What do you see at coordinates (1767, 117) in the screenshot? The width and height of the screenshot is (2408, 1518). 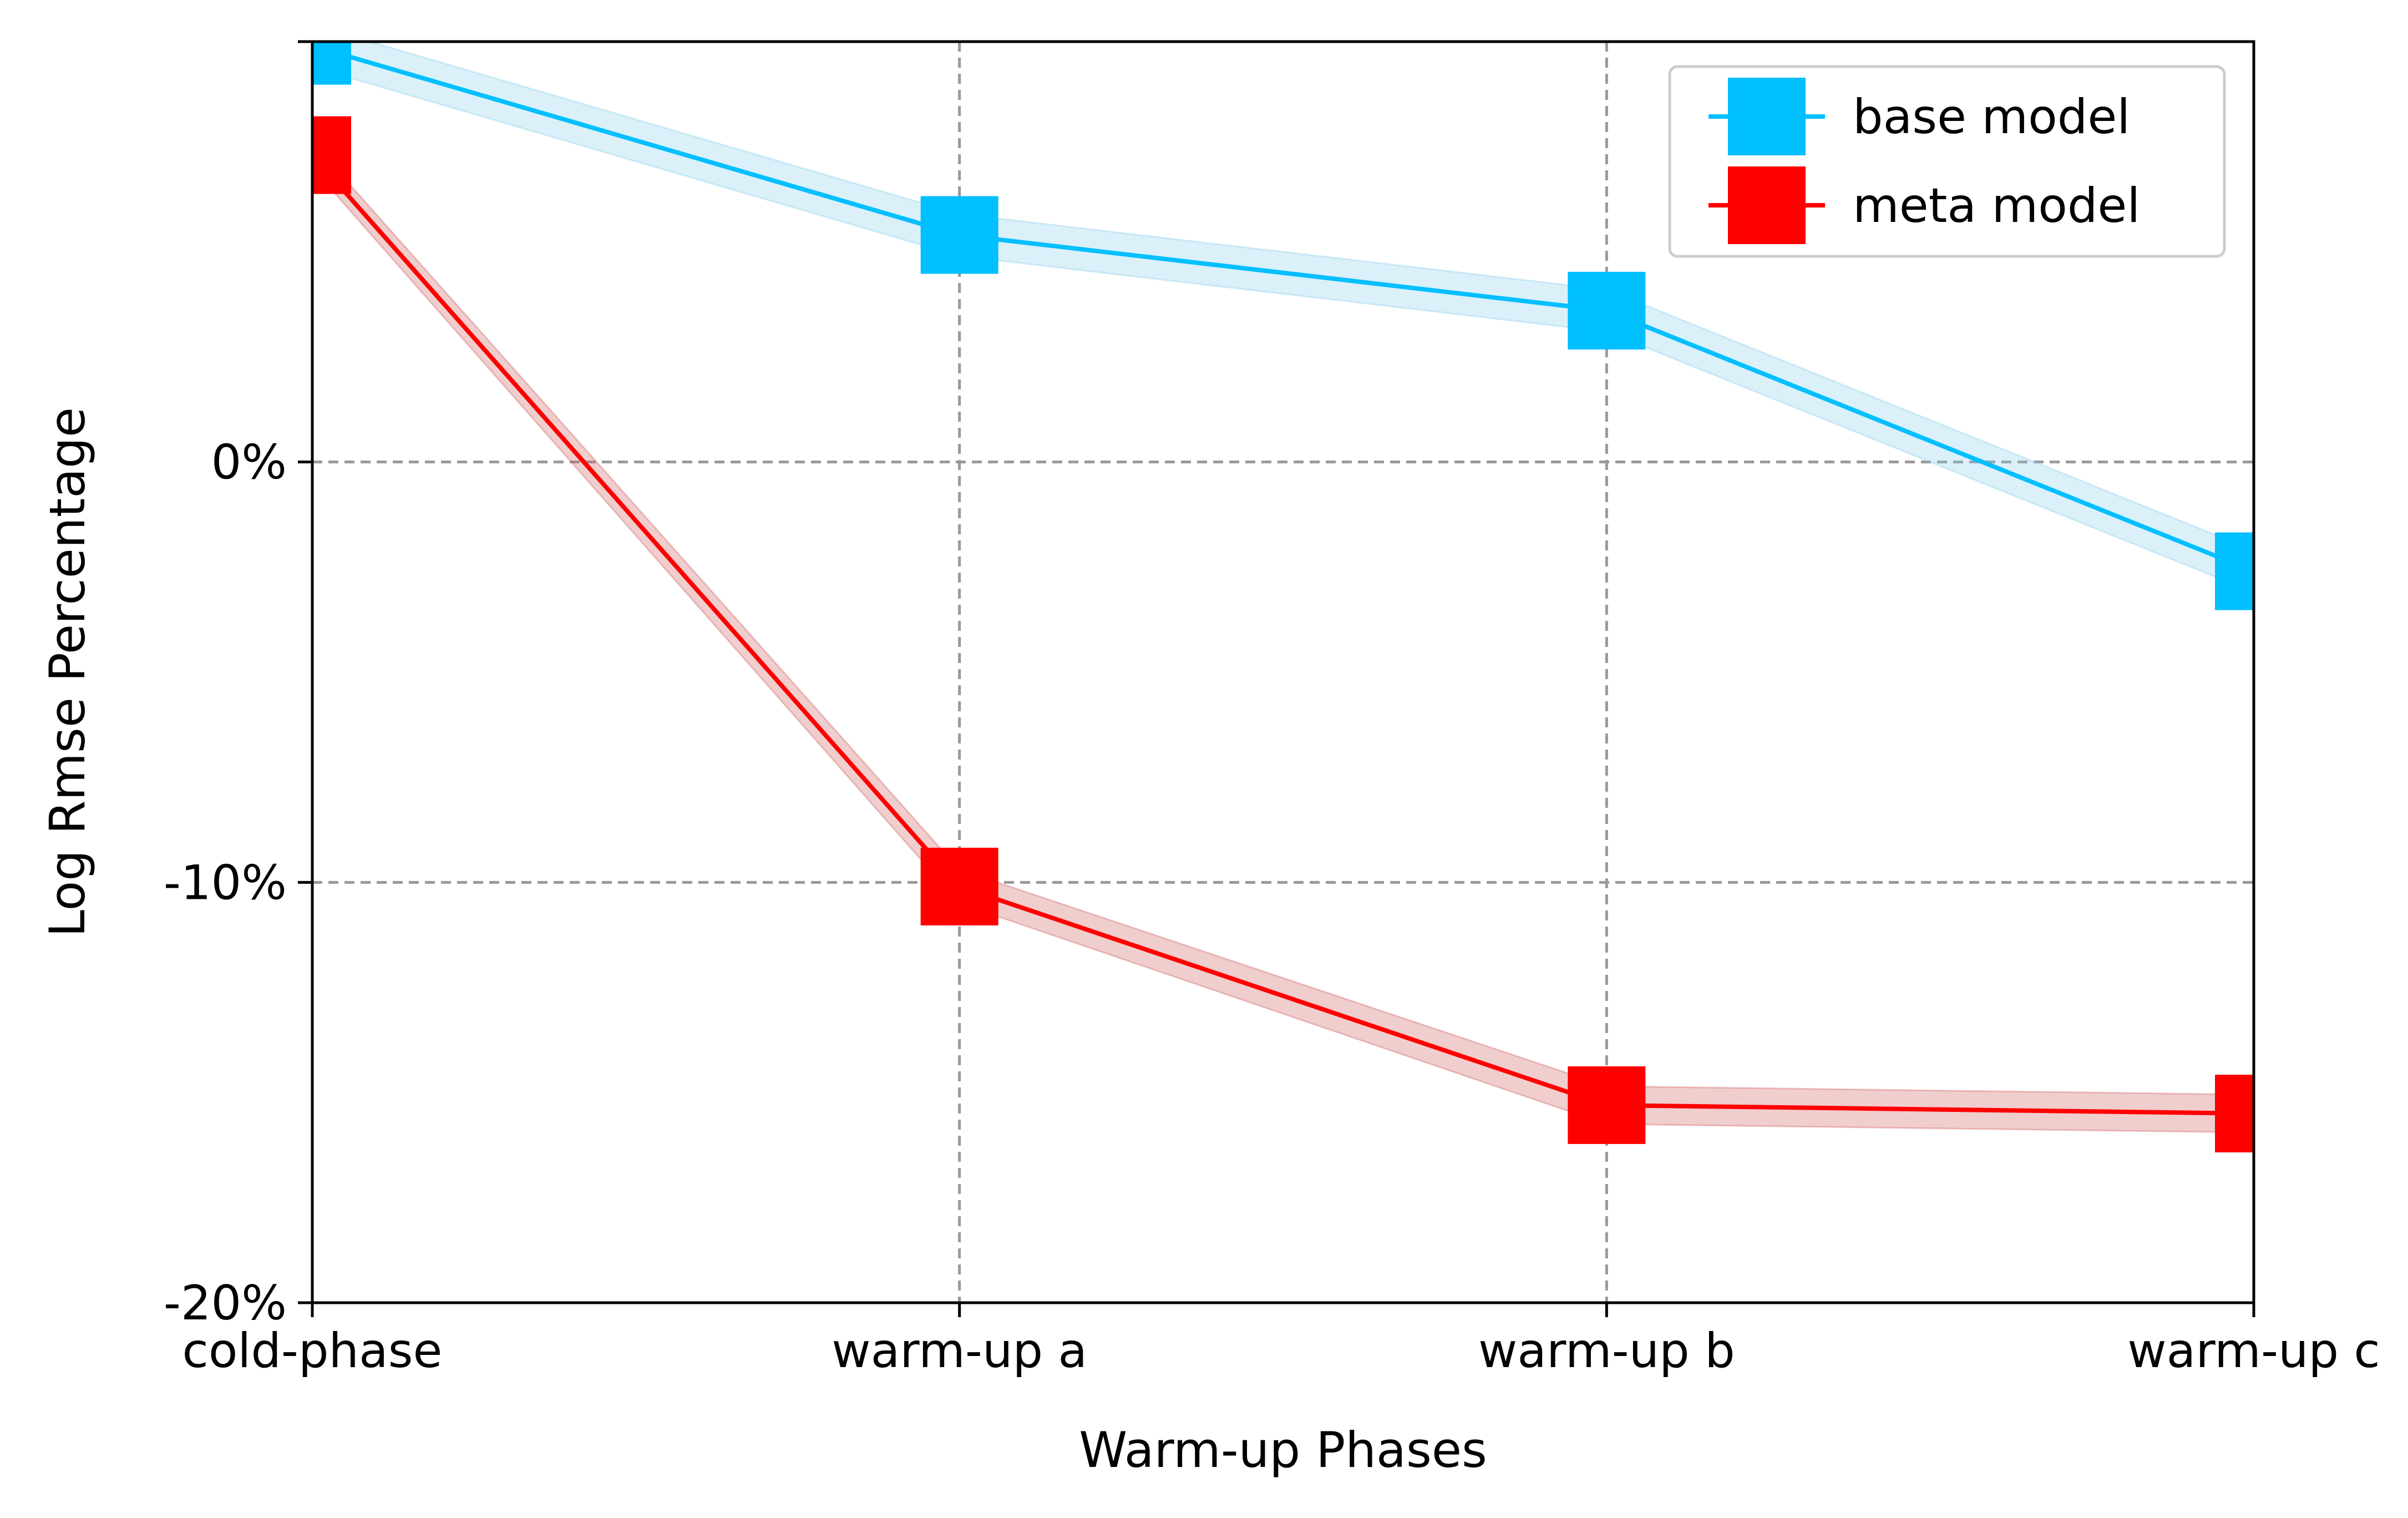 I see `legend-marker-base-model` at bounding box center [1767, 117].